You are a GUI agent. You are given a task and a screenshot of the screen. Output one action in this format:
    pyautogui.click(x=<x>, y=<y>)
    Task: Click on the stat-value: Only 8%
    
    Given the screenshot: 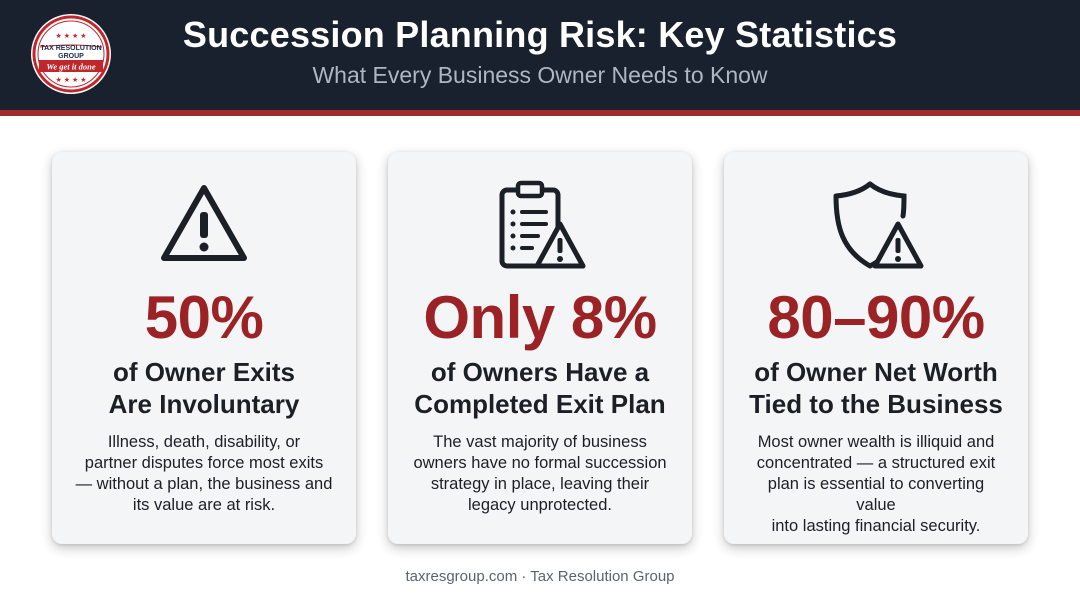 What is the action you would take?
    pyautogui.click(x=540, y=317)
    